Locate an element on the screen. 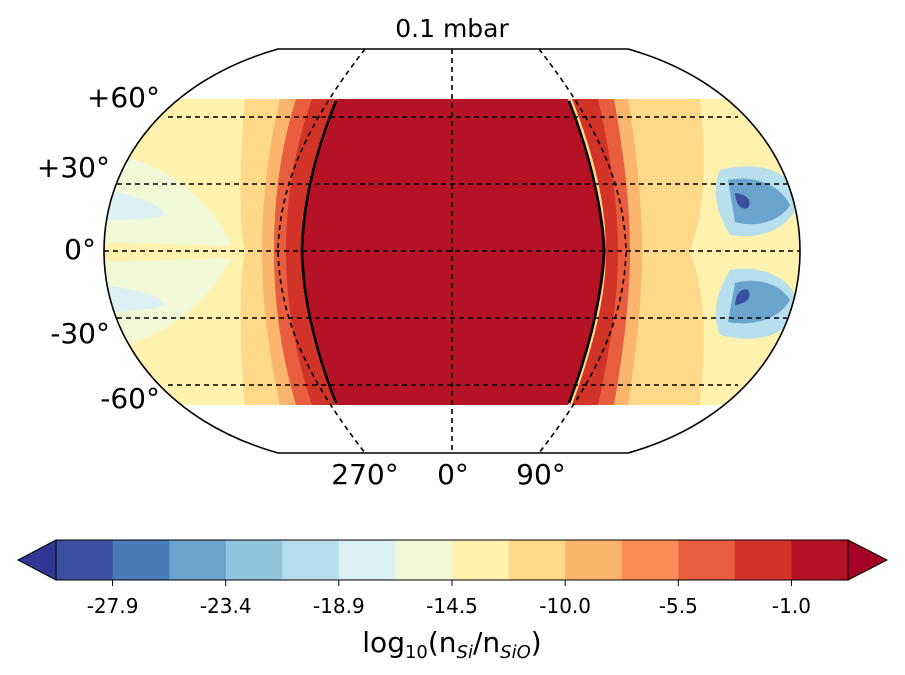  colorbar-label: log10(nSi/nSiO) is located at coordinates (451, 644).